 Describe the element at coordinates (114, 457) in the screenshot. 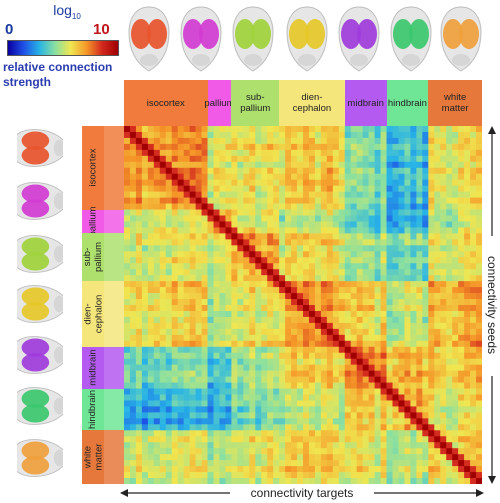

I see `left-band-fill-white_matter` at that location.